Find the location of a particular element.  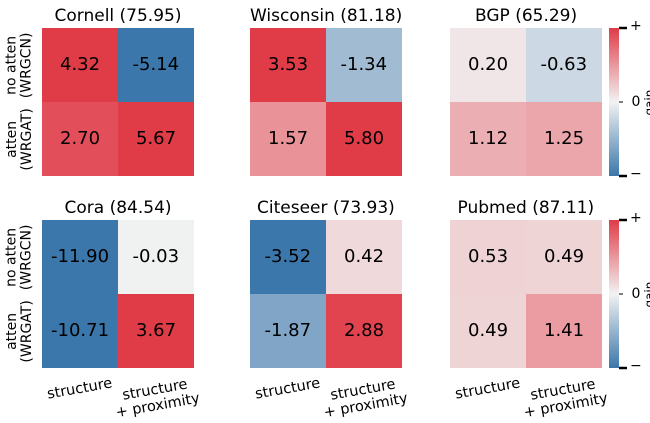

cell-label: 0.42 is located at coordinates (364, 256).